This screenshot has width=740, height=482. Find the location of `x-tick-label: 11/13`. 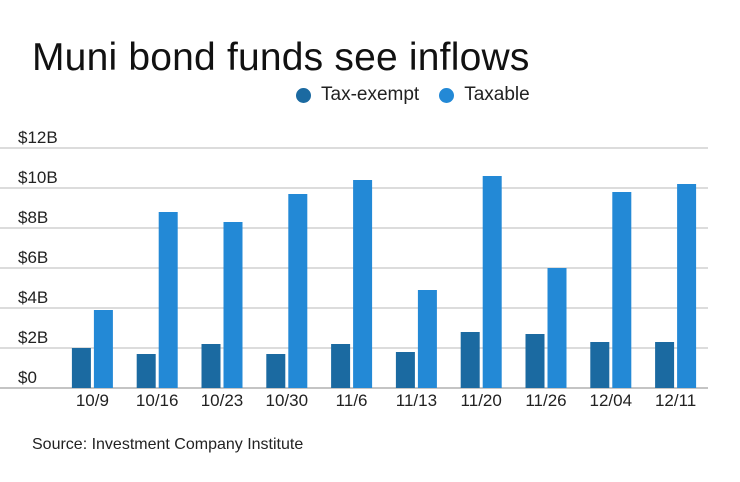

x-tick-label: 11/13 is located at coordinates (416, 400).